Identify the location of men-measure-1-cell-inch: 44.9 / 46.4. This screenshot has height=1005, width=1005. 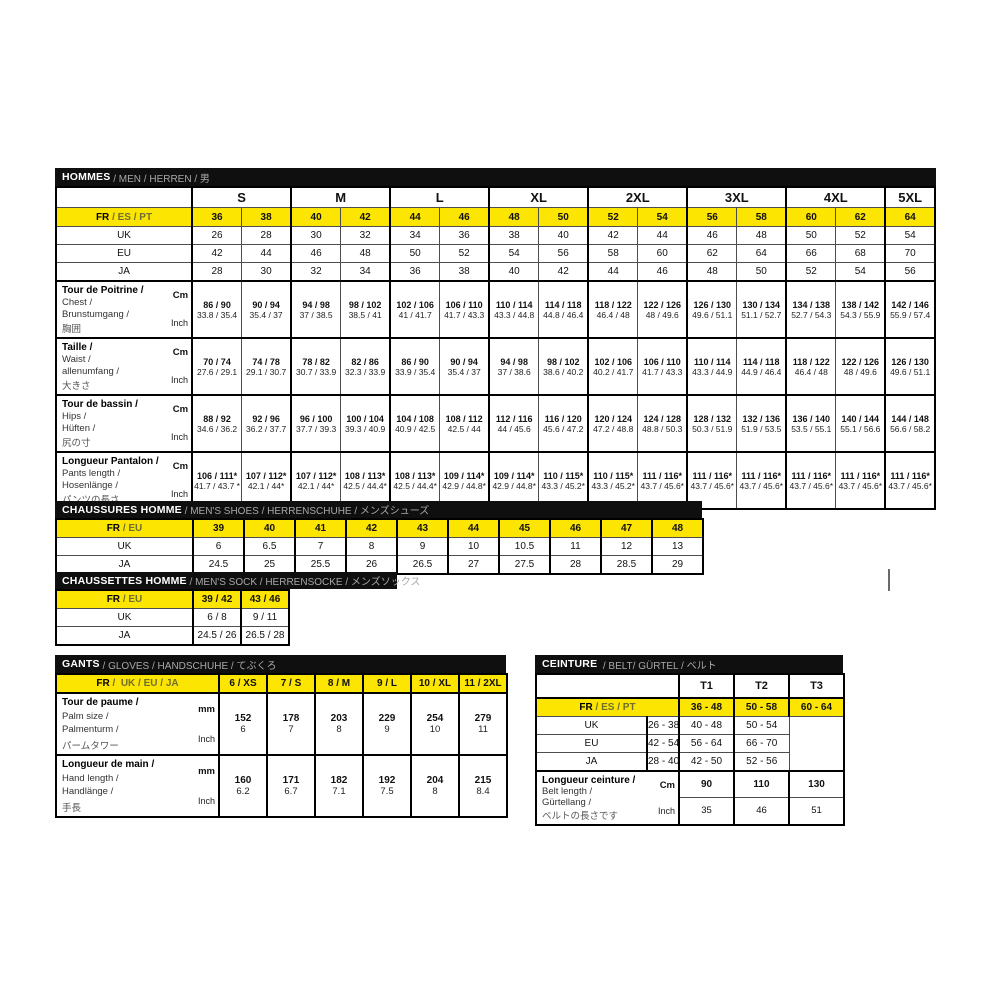
(761, 371).